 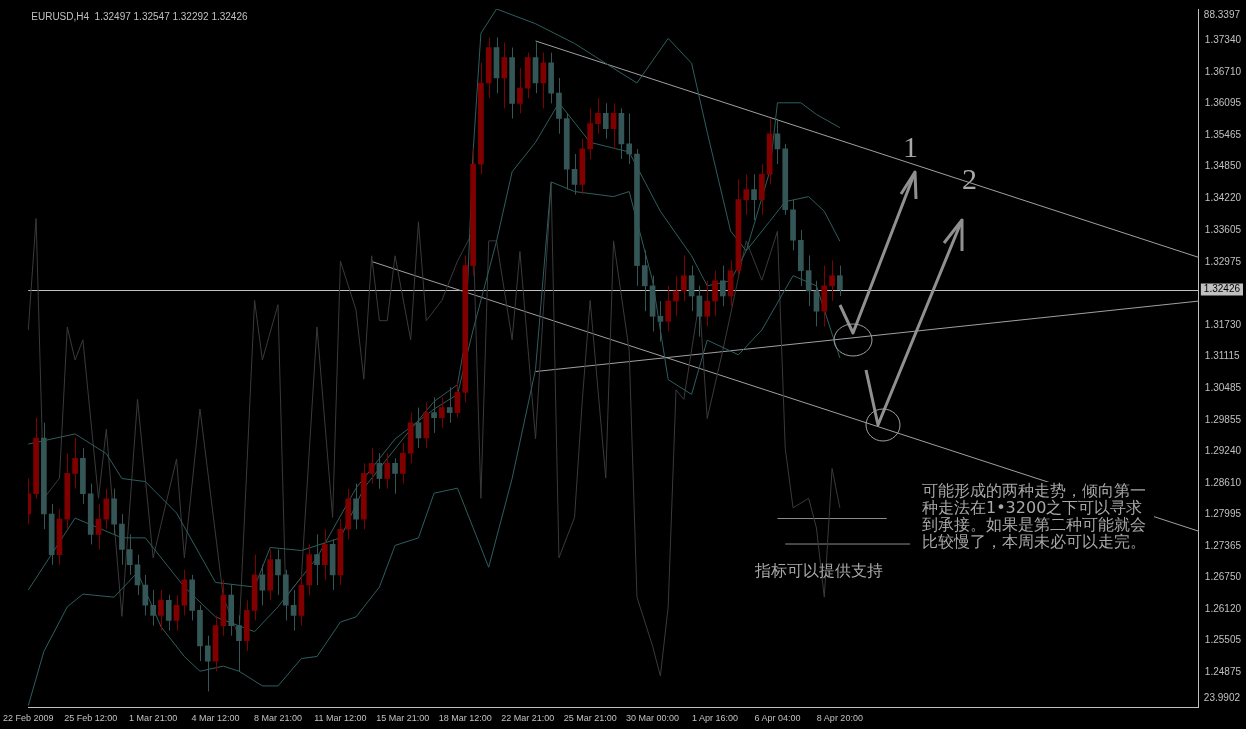 What do you see at coordinates (1222, 698) in the screenshot?
I see `y2-tick-label: 23.9902` at bounding box center [1222, 698].